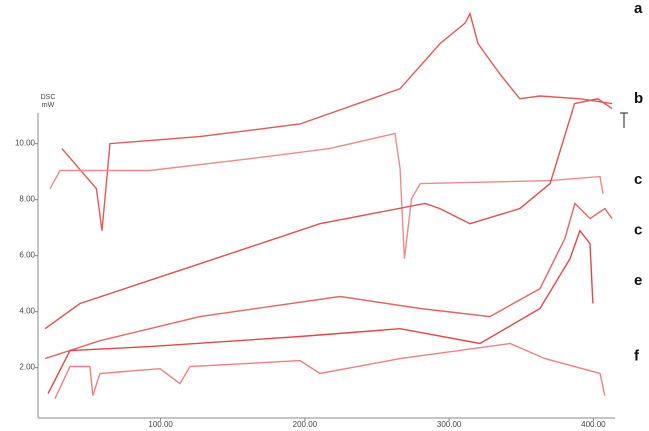 This screenshot has height=431, width=649. Describe the element at coordinates (593, 424) in the screenshot. I see `x-tick-label: 400.00` at that location.